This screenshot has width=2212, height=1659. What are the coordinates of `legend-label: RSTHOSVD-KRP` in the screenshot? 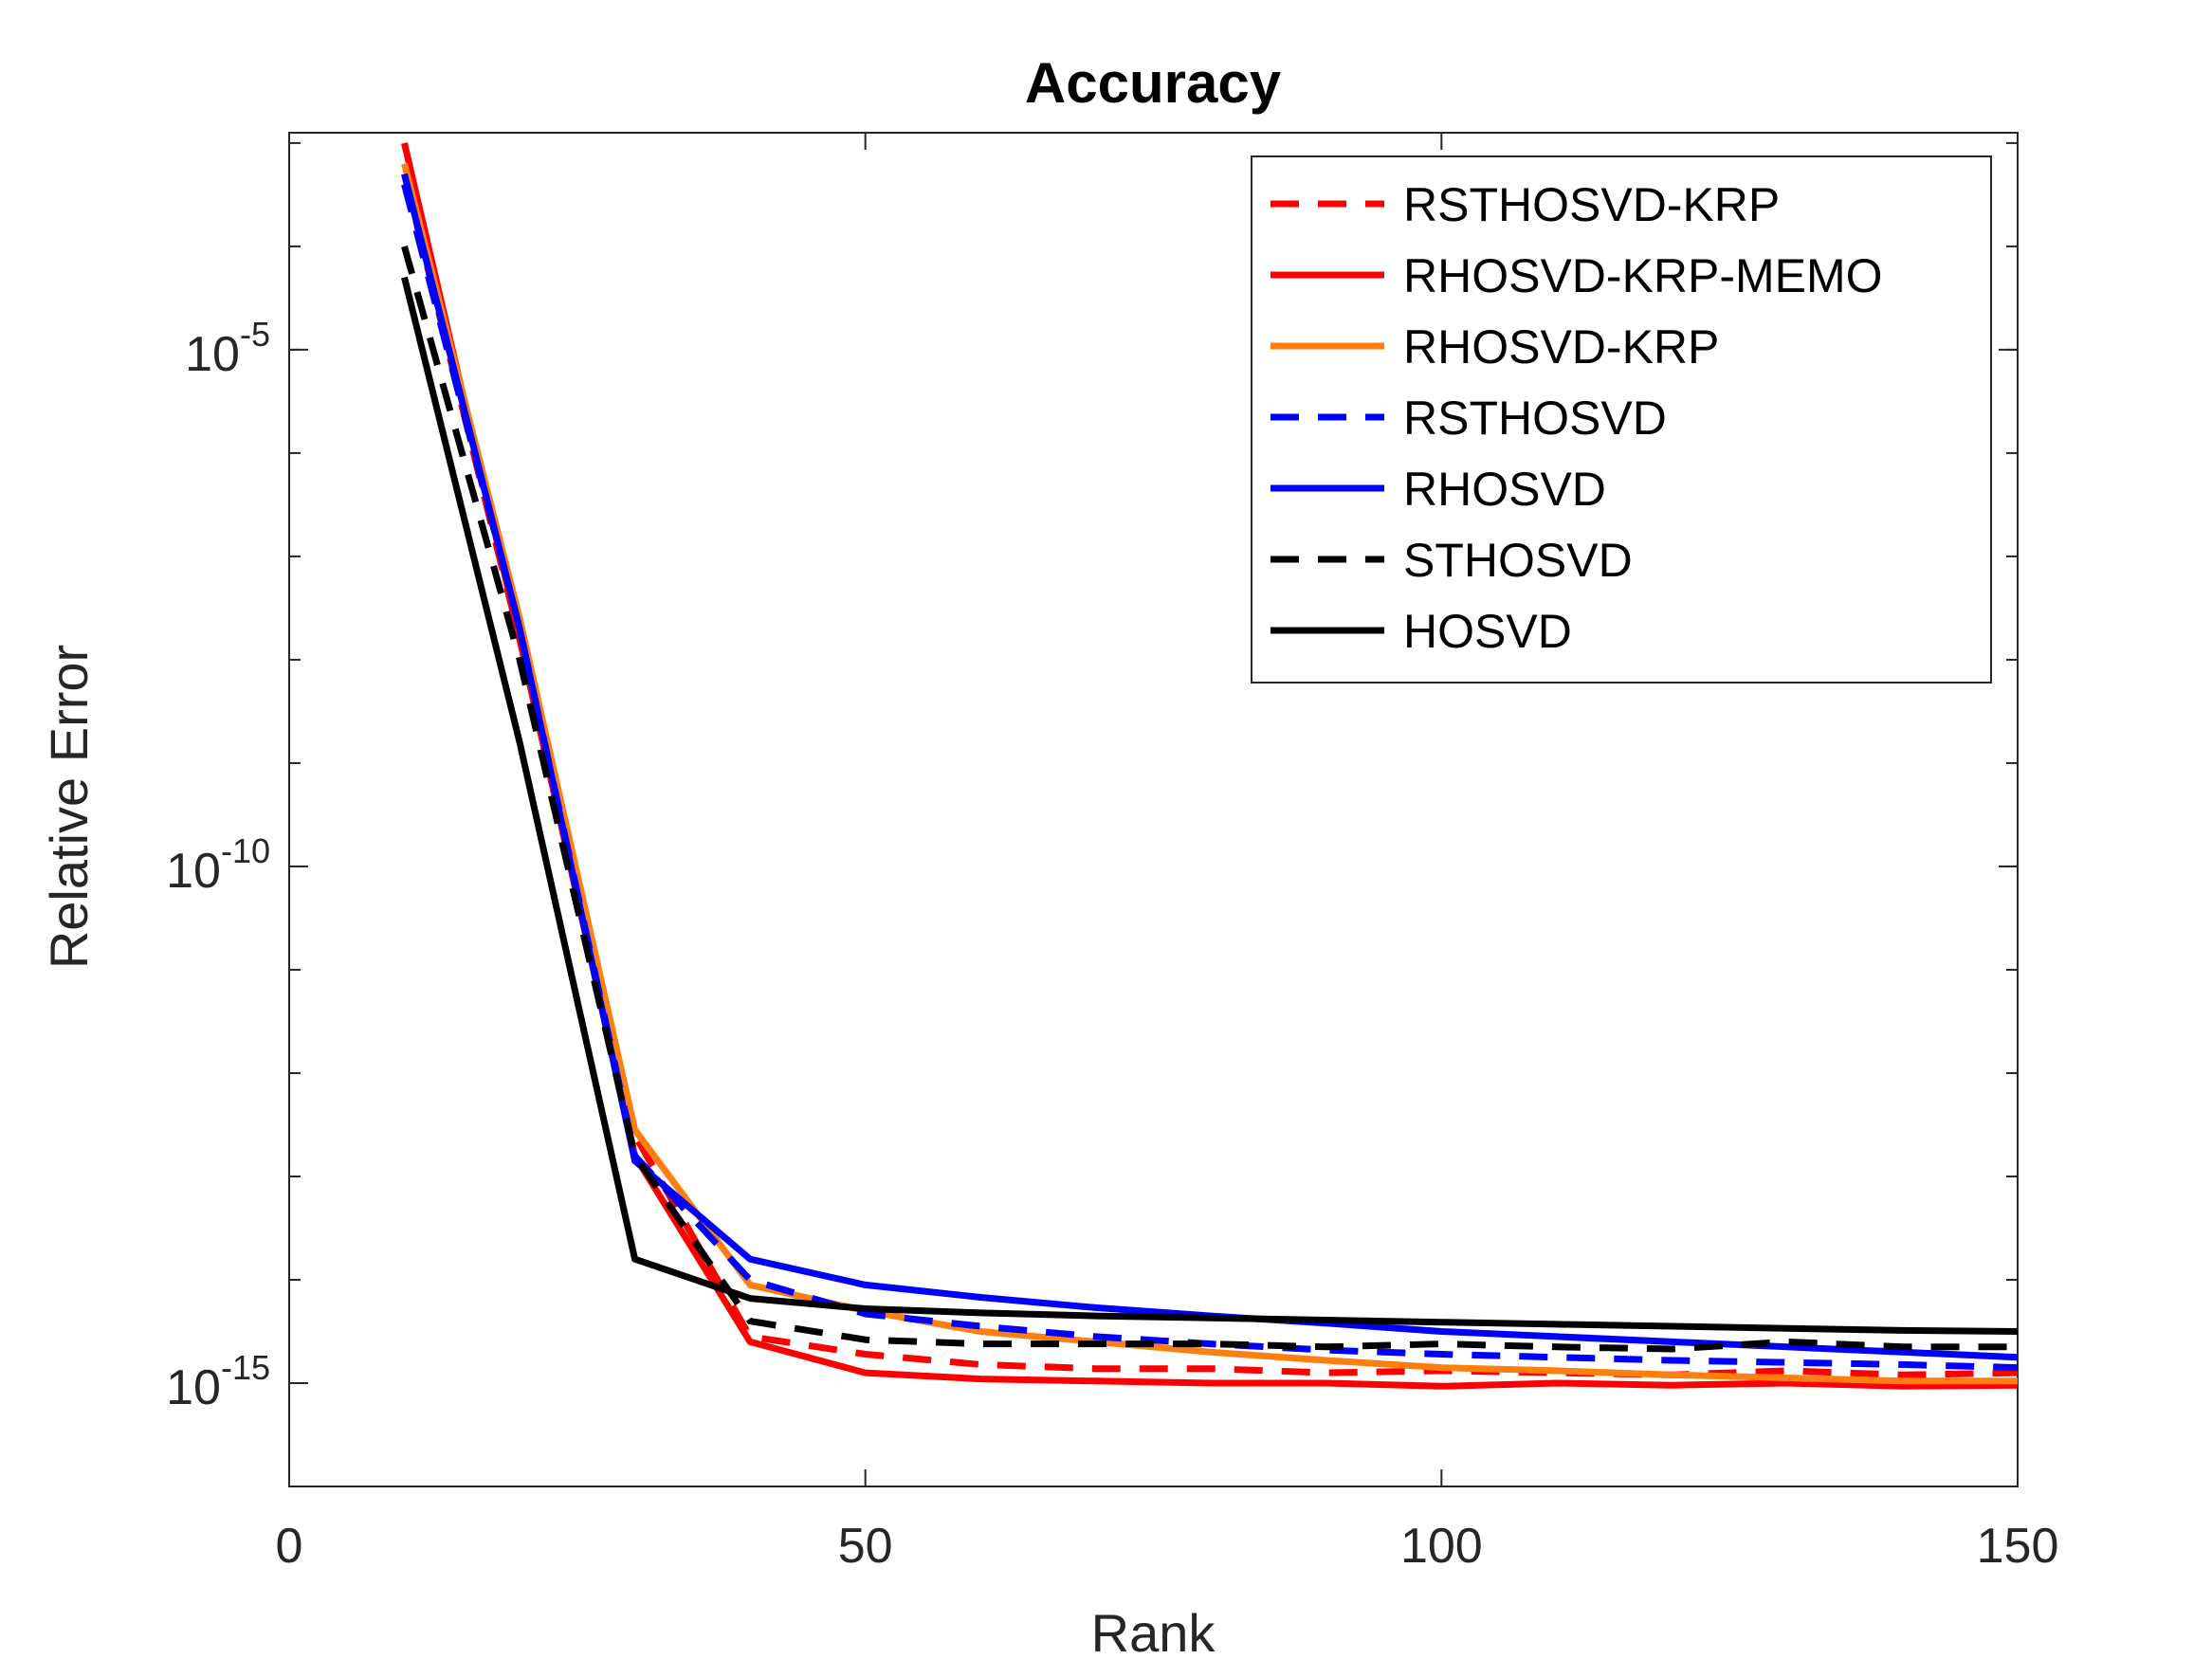 It's located at (1591, 204).